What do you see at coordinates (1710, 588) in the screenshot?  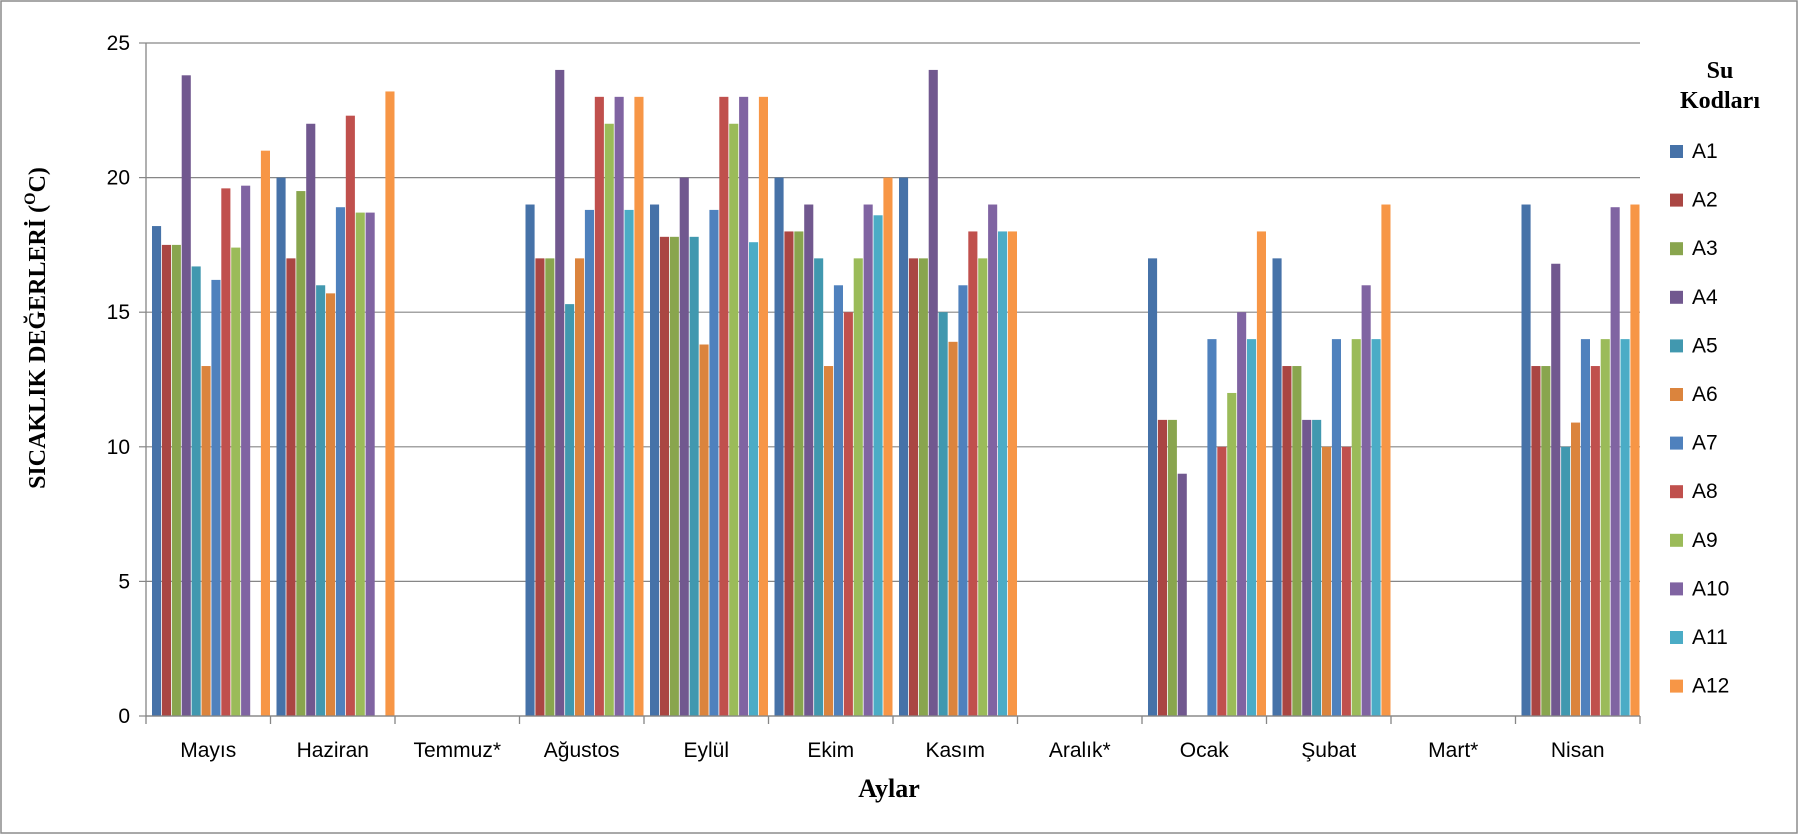 I see `legend-label: A10` at bounding box center [1710, 588].